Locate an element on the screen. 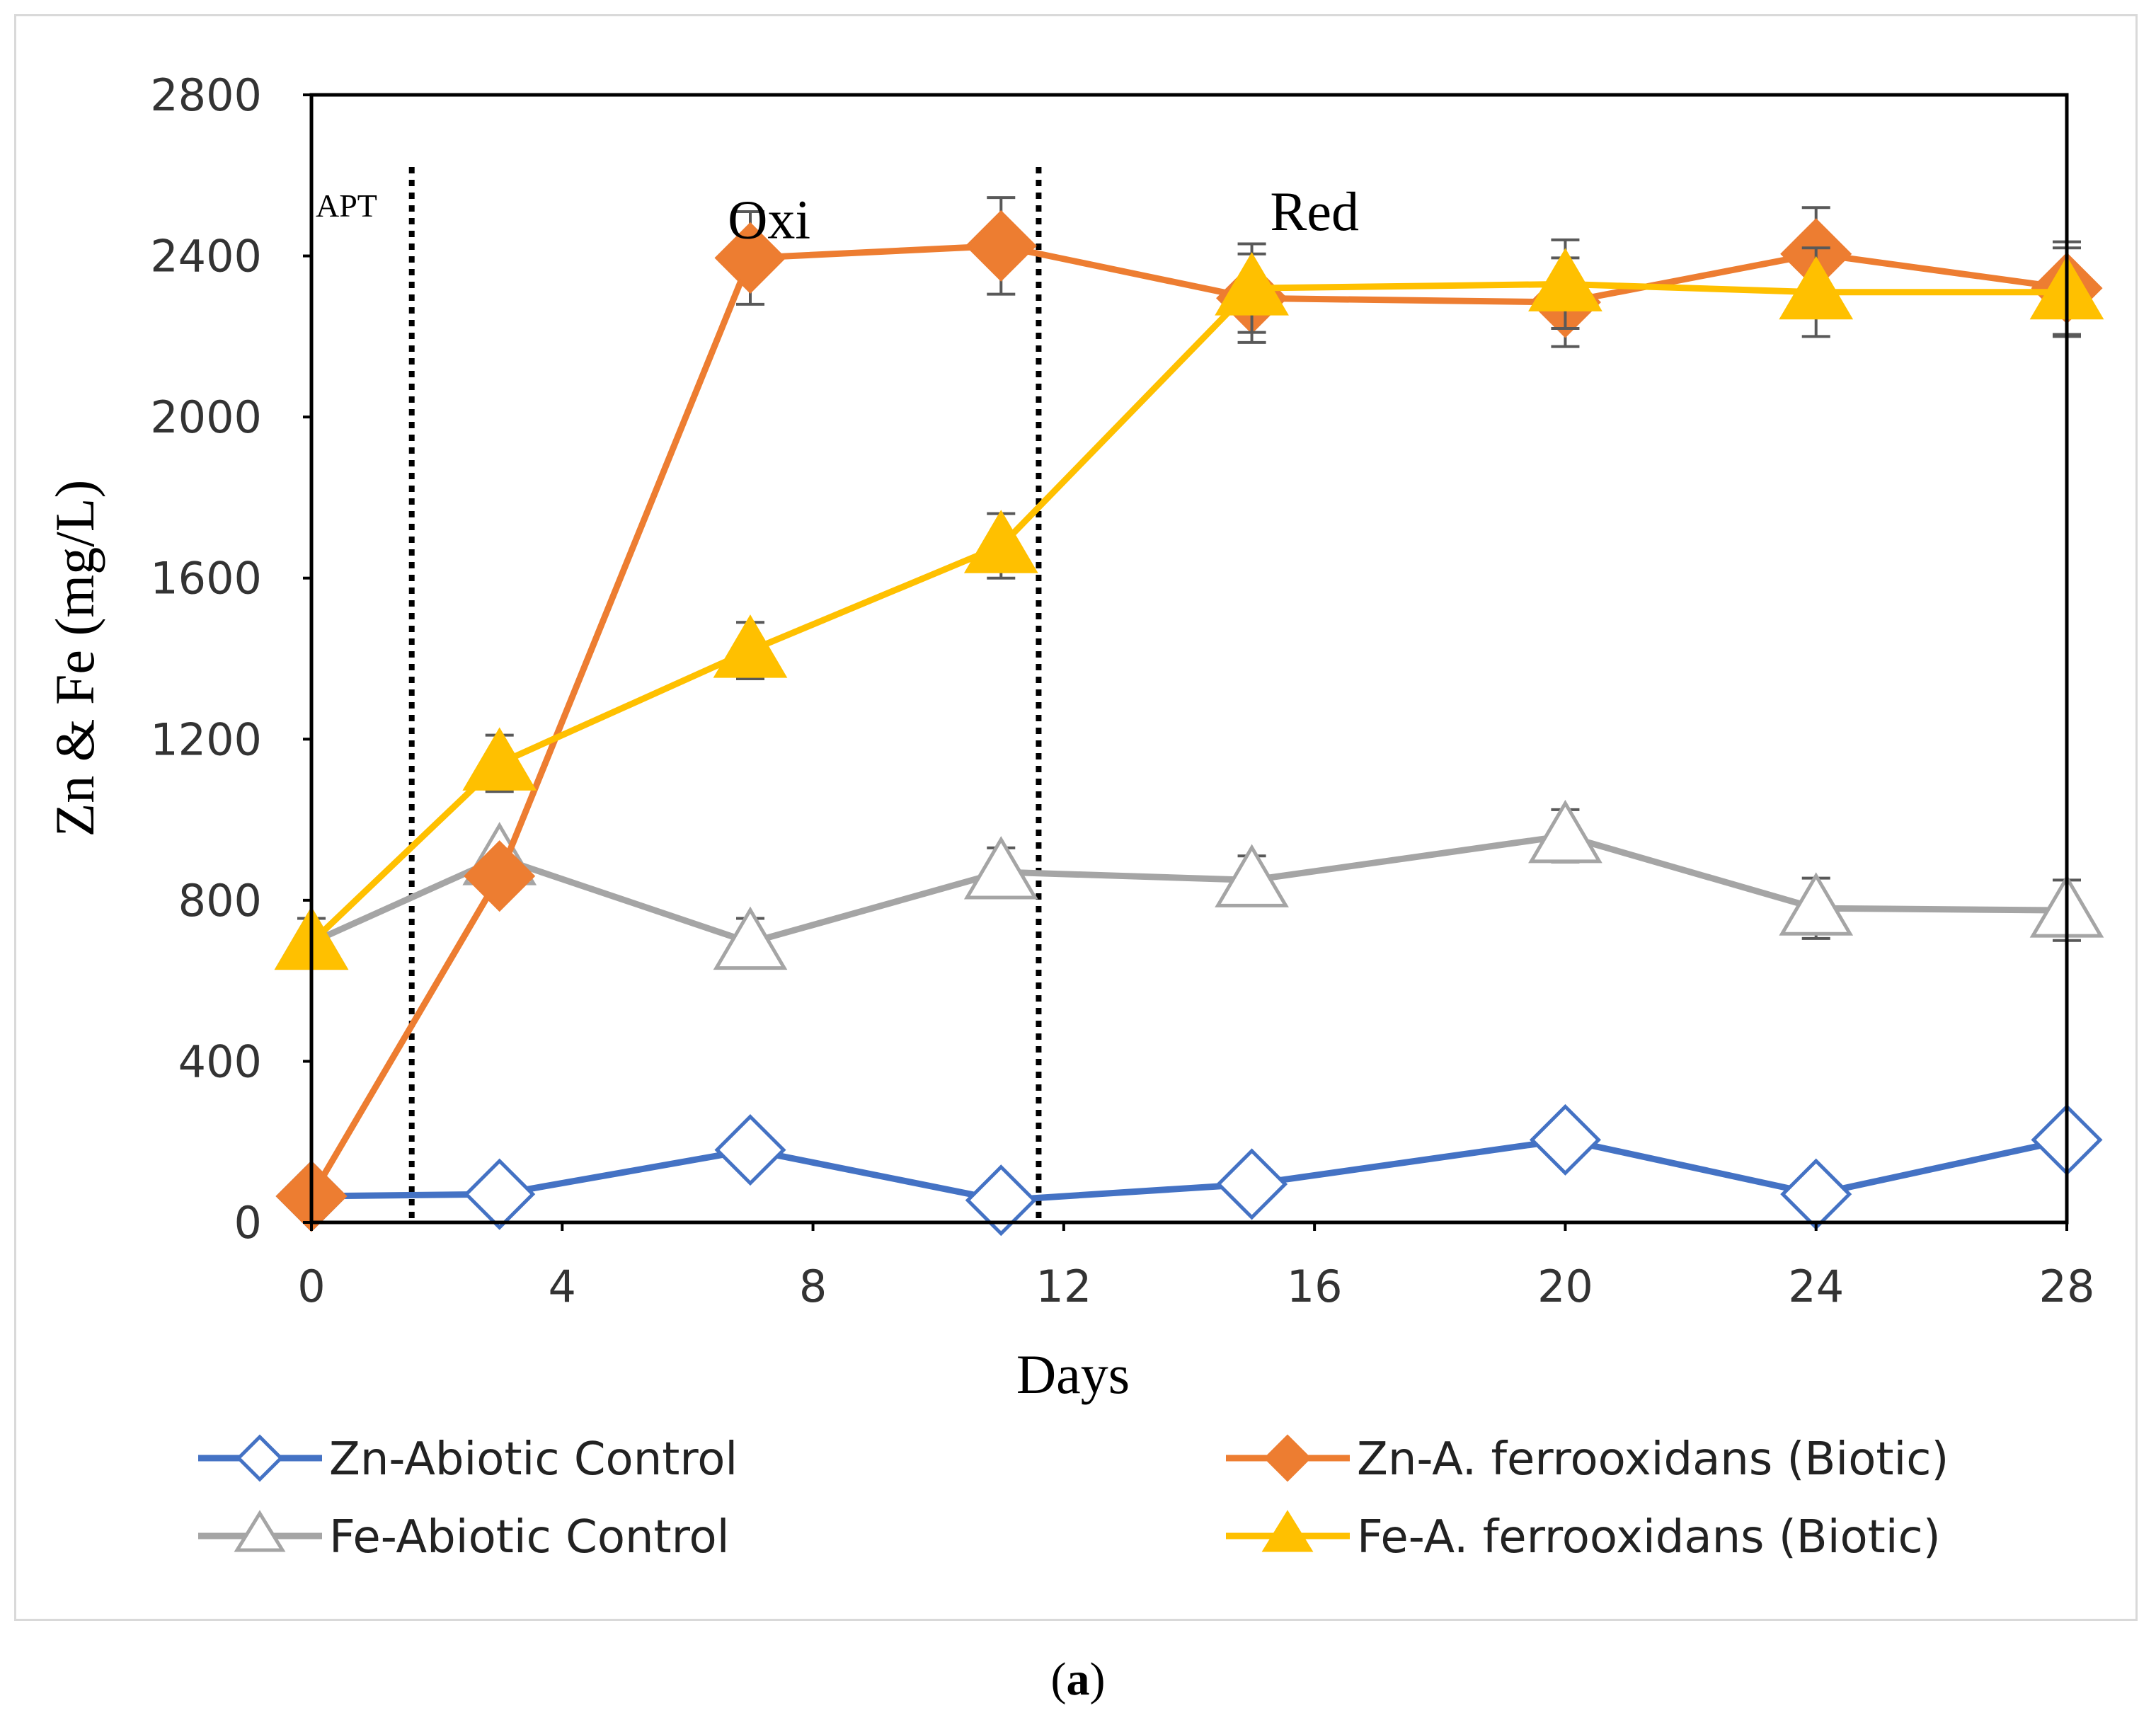  legend-label-fe-biotic: Fe-A. ferrooxidans (Biotic) is located at coordinates (1649, 1538).